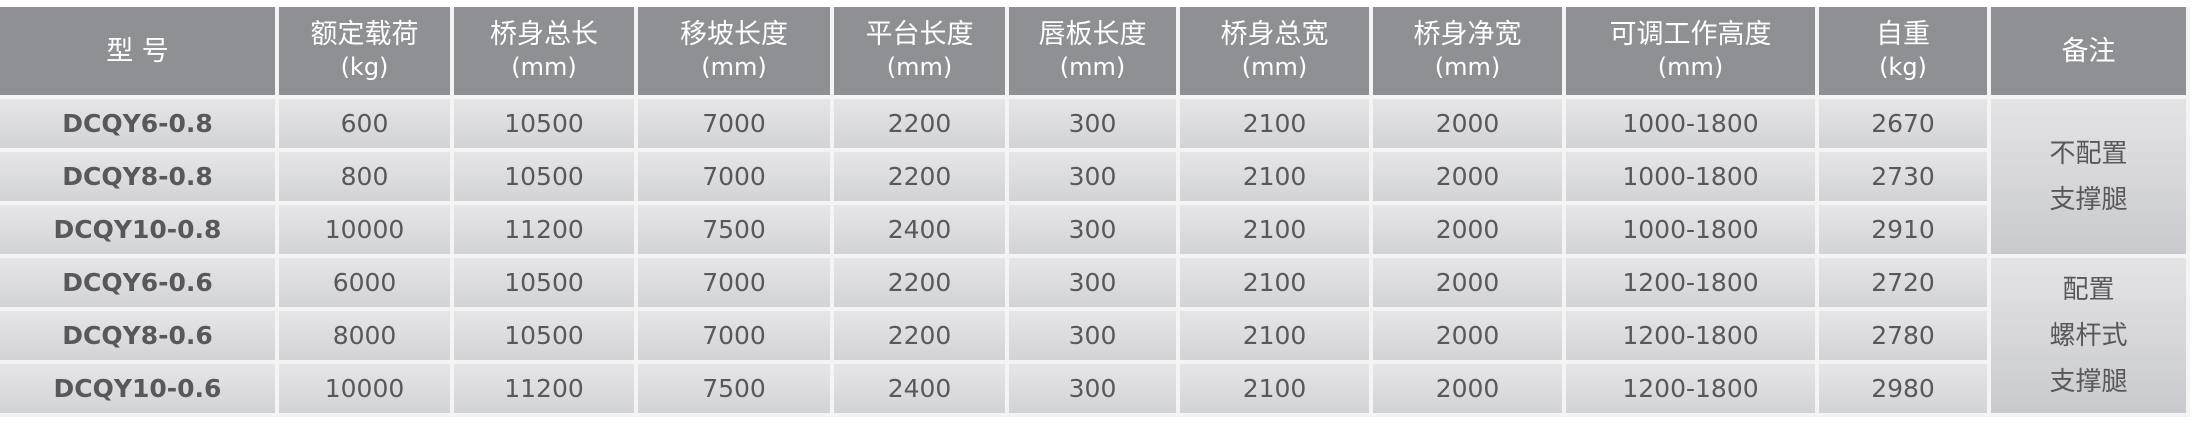 The image size is (2193, 444). I want to click on model-cell: DCQY6-0.6, so click(139, 282).